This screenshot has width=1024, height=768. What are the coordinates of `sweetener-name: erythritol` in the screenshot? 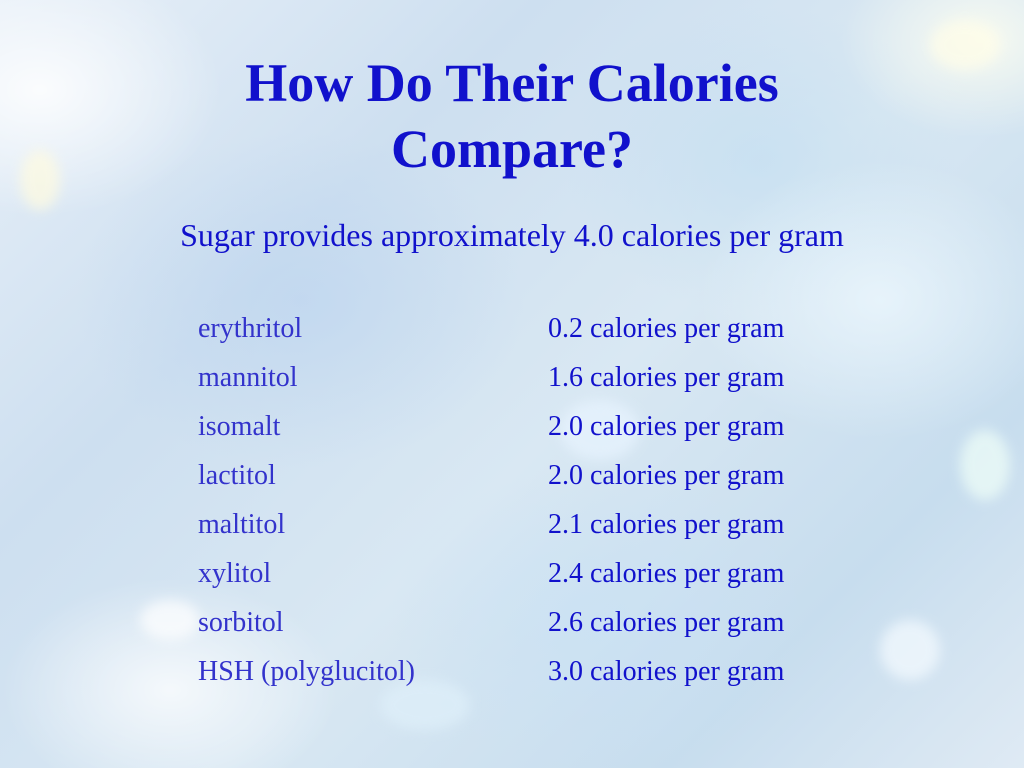 It's located at (250, 328).